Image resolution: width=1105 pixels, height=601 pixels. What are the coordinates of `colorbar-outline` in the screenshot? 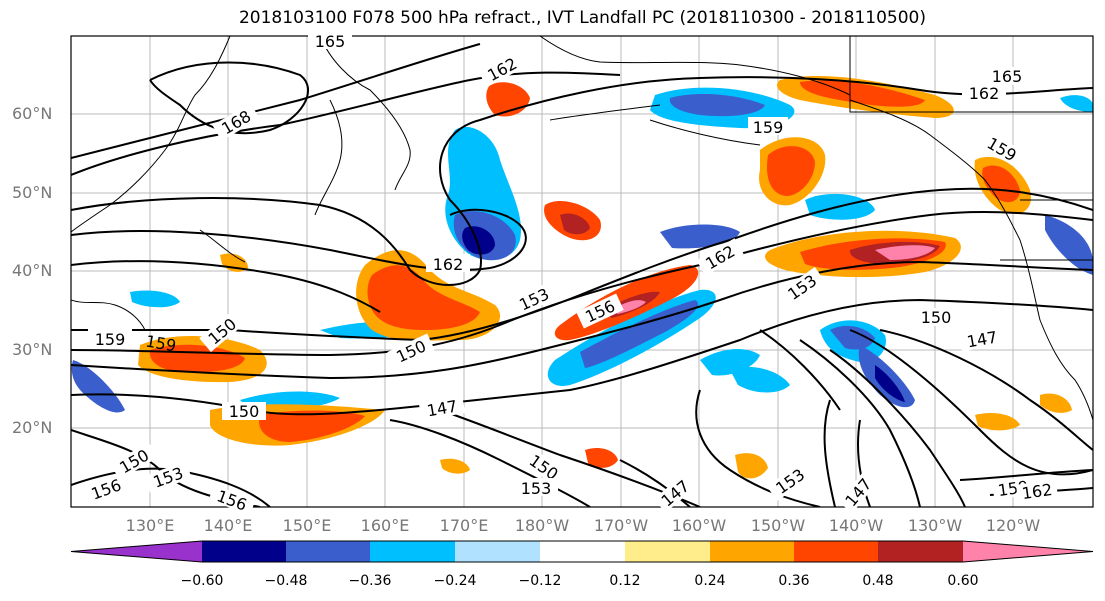 It's located at (582, 551).